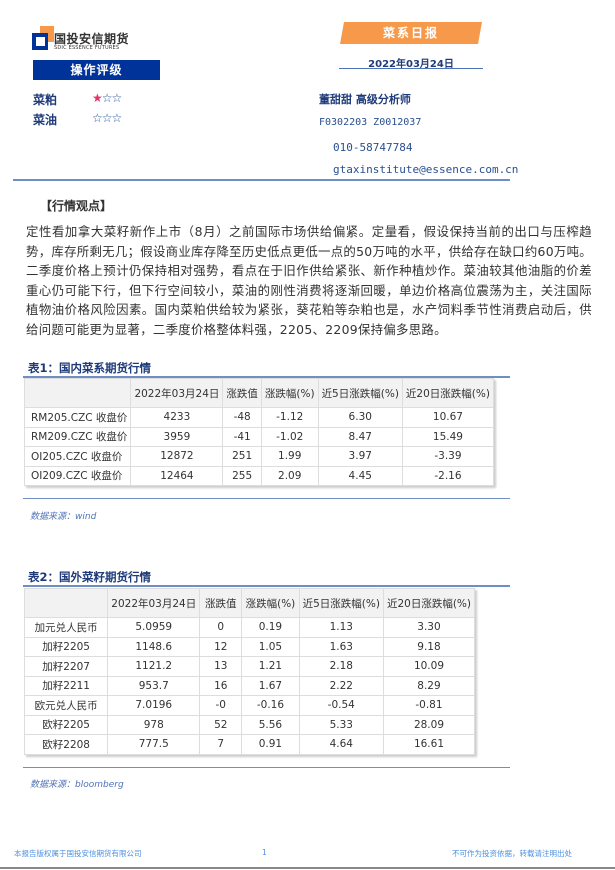 The width and height of the screenshot is (615, 870). I want to click on table-row: 欧籽2208 777.5 7 0.91 4.64 16.61, so click(249, 744).